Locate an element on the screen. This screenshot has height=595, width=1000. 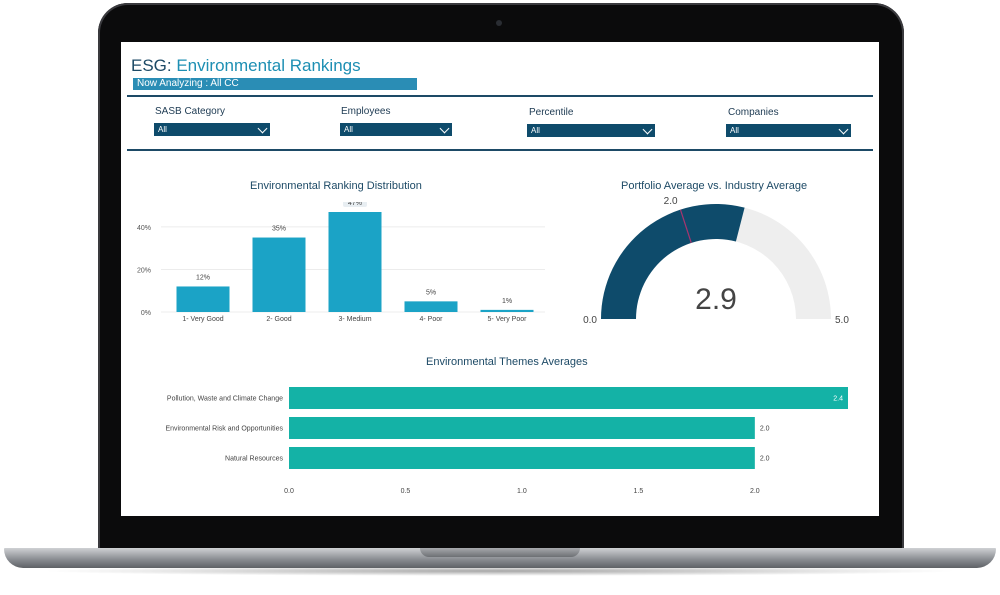
gauge-max-label: 5.0 is located at coordinates (842, 320).